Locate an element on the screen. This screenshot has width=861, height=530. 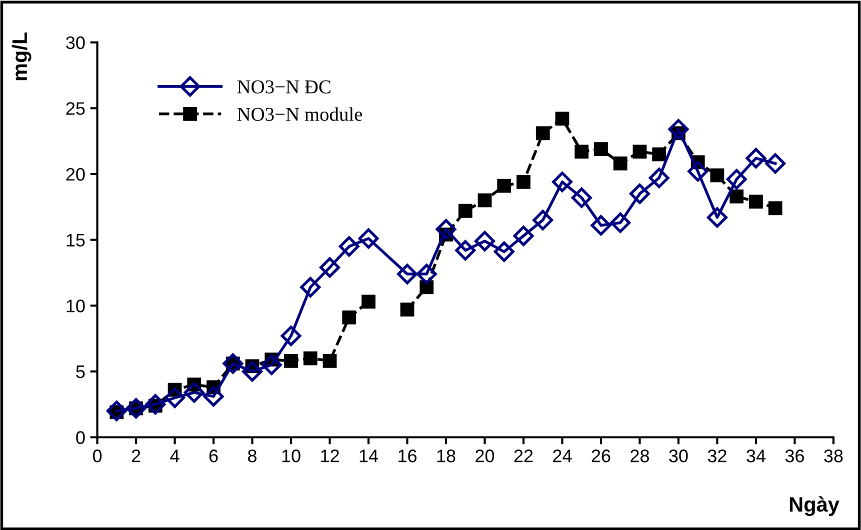
x-tick-label: 34 is located at coordinates (756, 456).